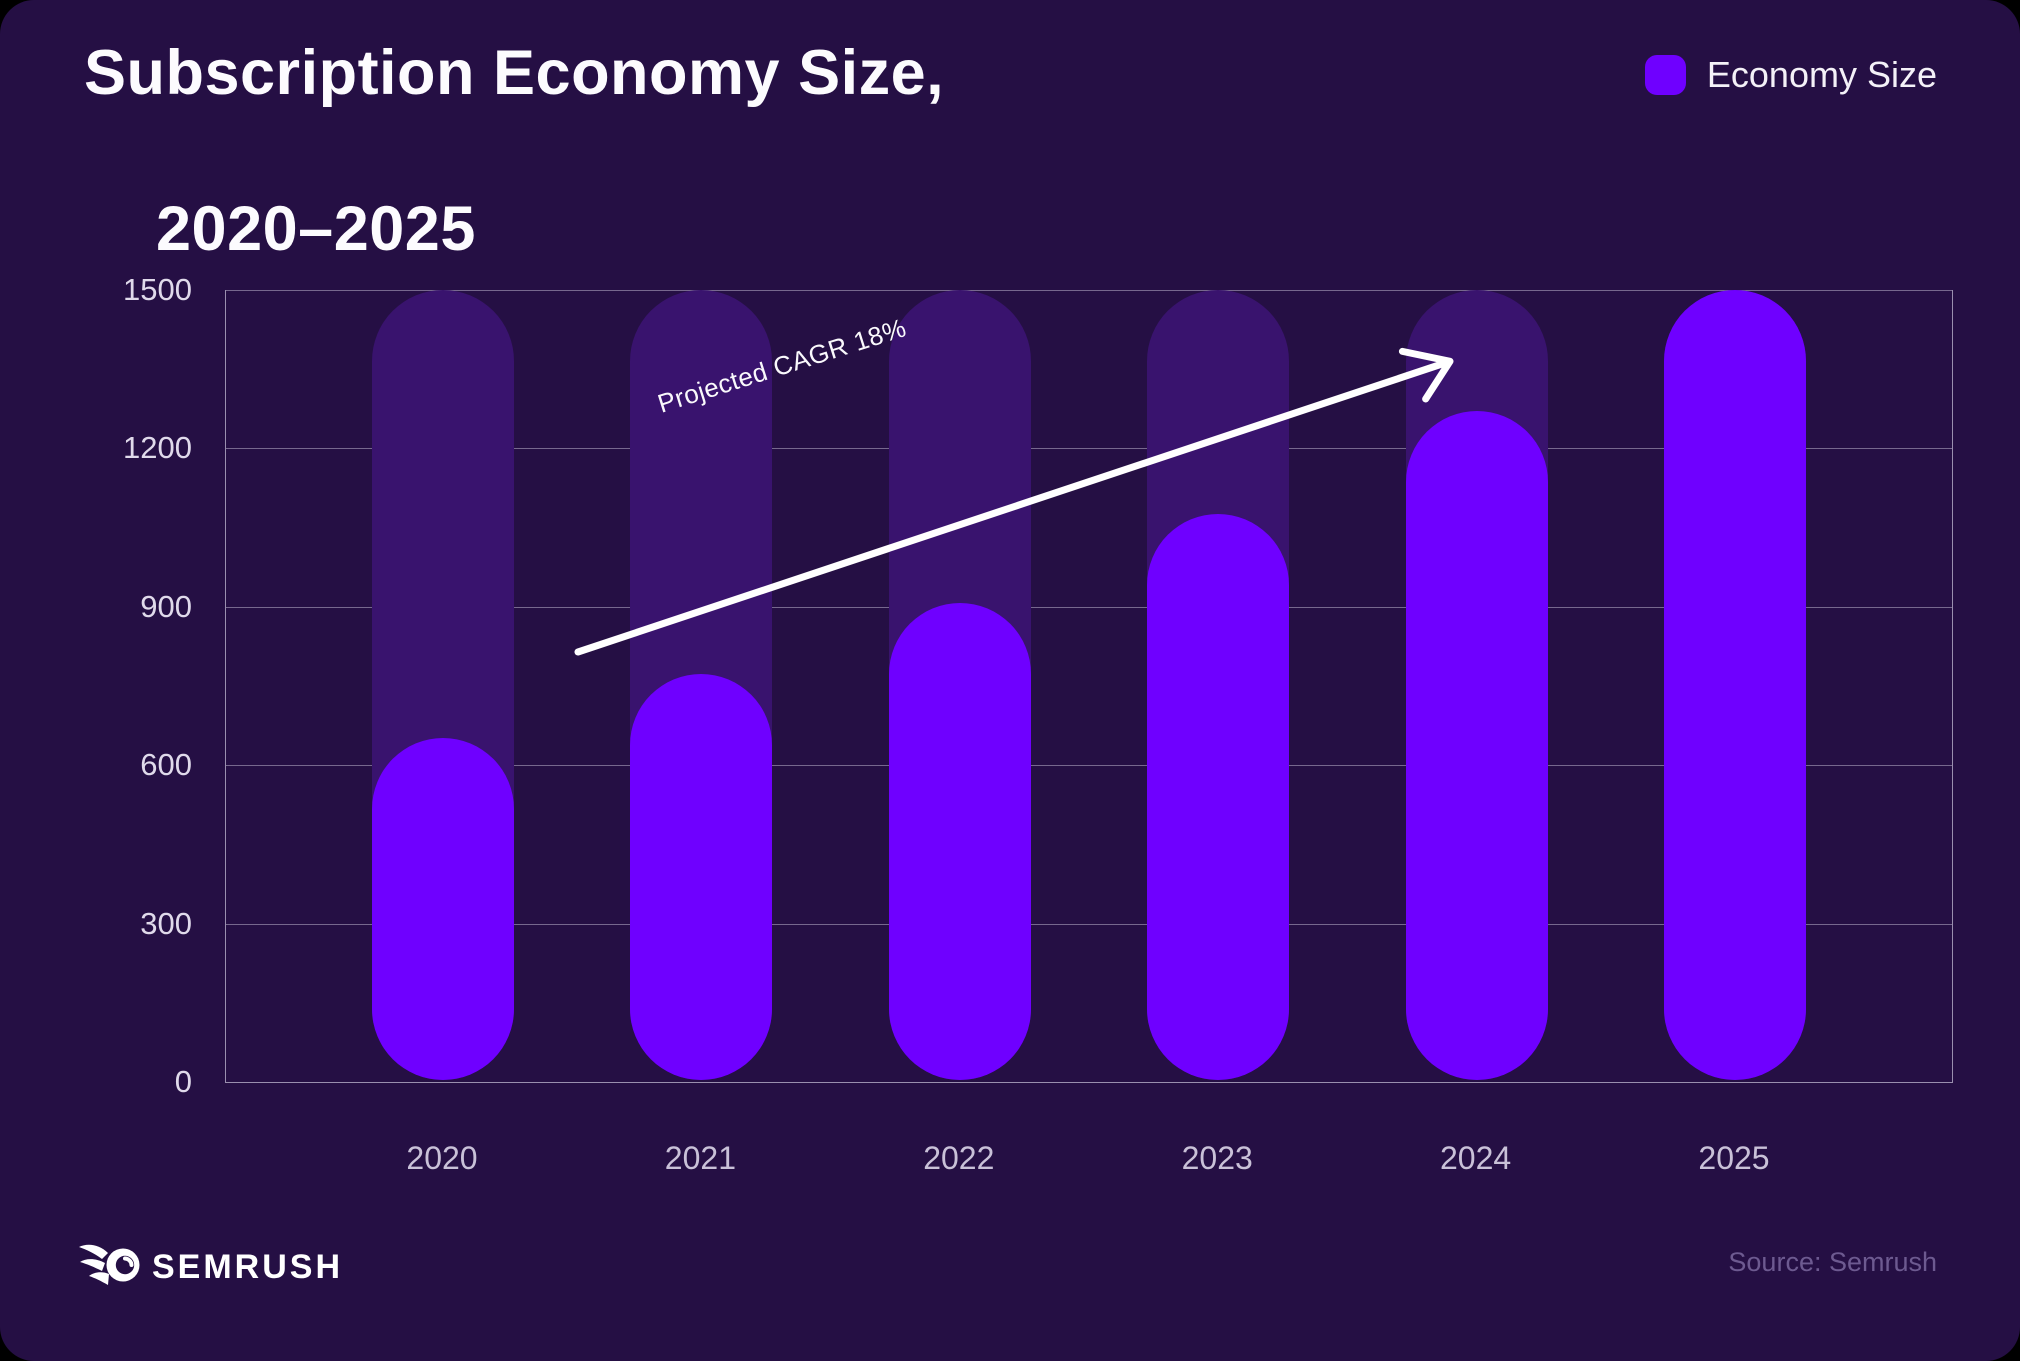 The image size is (2020, 1361). What do you see at coordinates (443, 908) in the screenshot?
I see `bar-2020` at bounding box center [443, 908].